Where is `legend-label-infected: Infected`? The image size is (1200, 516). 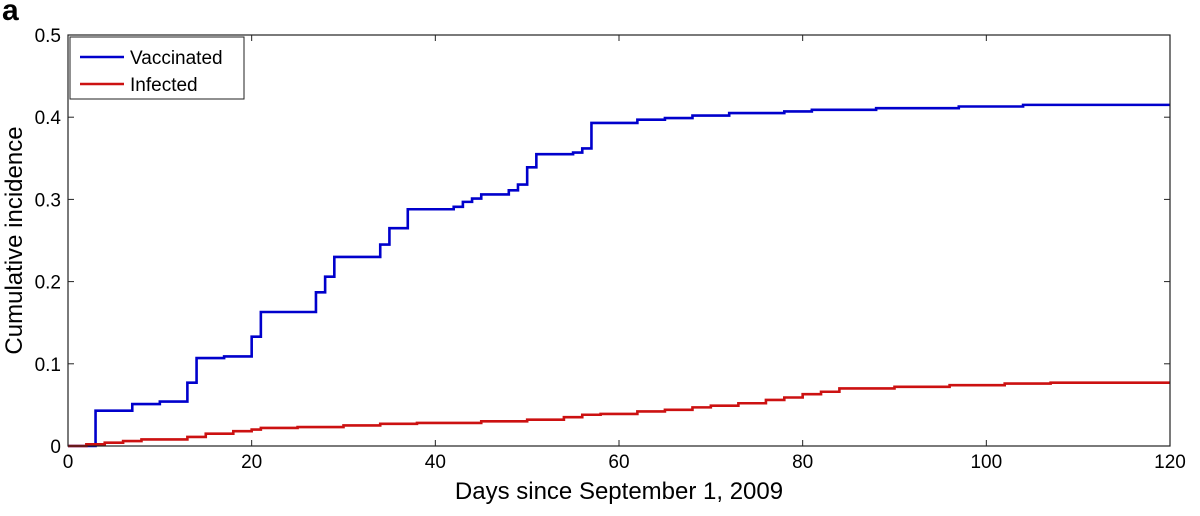
legend-label-infected: Infected is located at coordinates (164, 85).